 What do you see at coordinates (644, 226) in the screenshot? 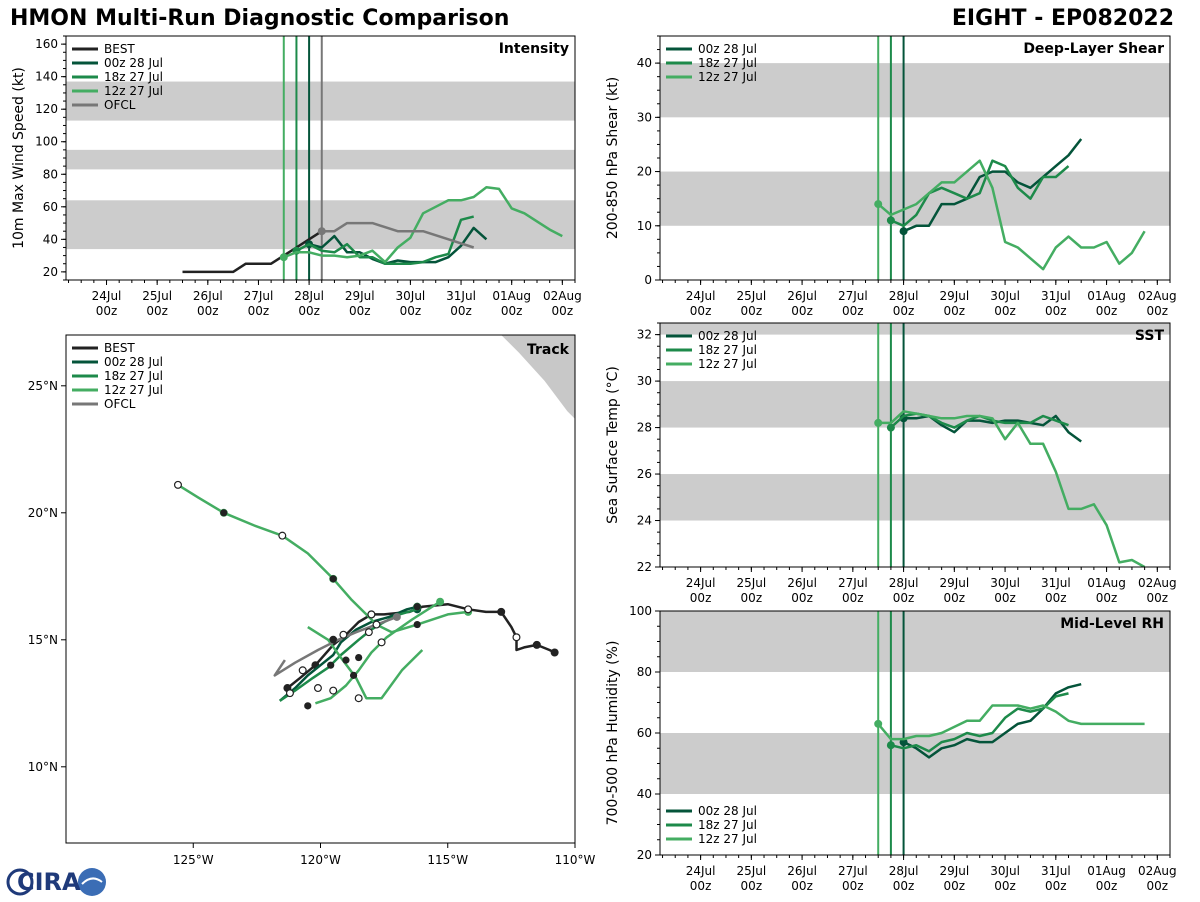
I see `y-tick-label: 10` at bounding box center [644, 226].